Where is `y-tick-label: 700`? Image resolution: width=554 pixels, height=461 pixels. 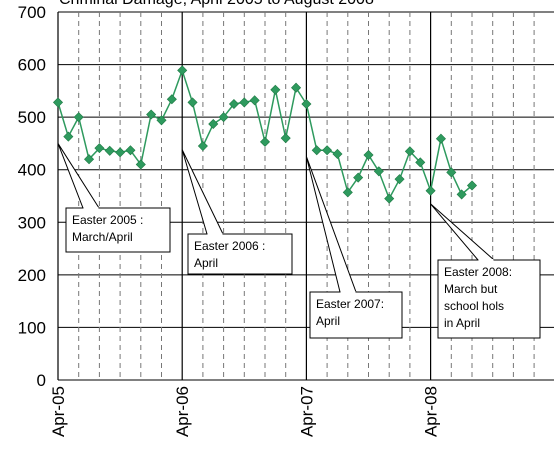
y-tick-label: 700 is located at coordinates (32, 12).